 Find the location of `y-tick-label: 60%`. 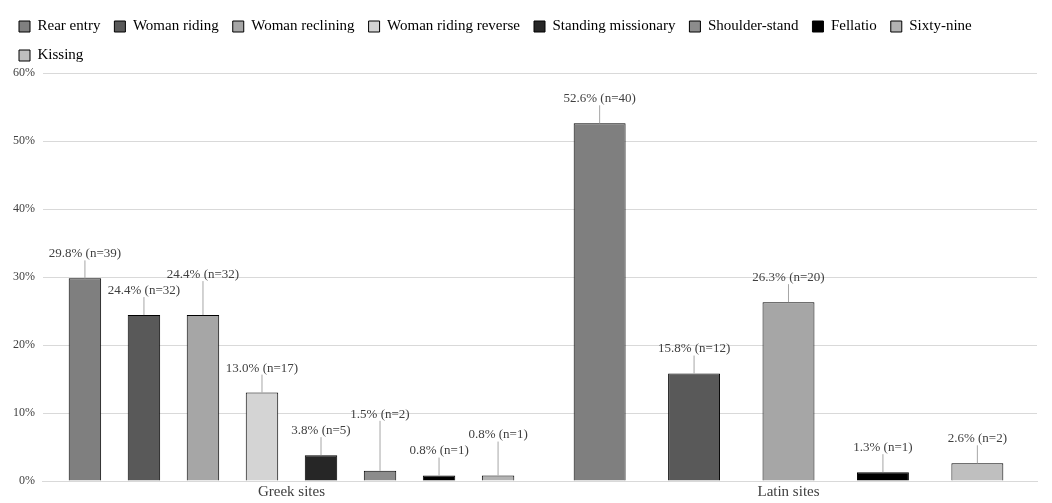

y-tick-label: 60% is located at coordinates (24, 72).